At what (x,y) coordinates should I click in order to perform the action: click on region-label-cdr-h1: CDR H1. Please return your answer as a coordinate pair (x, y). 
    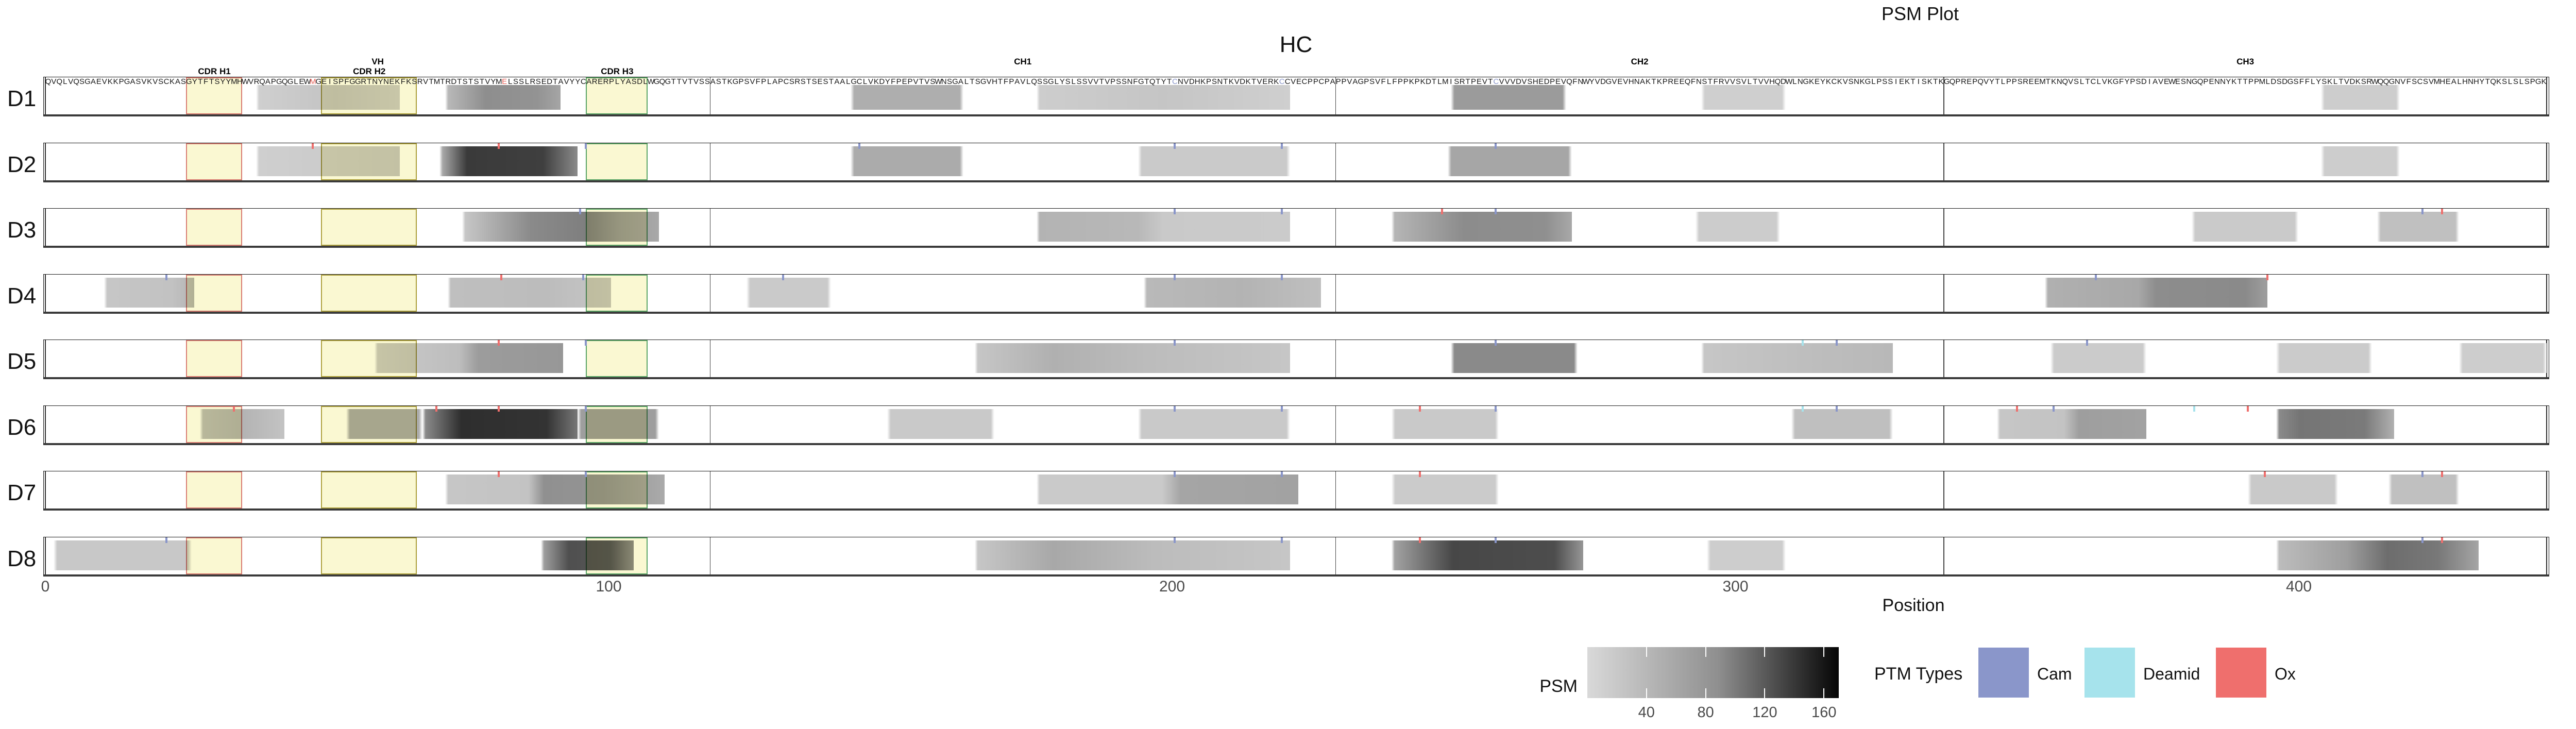
    Looking at the image, I should click on (214, 71).